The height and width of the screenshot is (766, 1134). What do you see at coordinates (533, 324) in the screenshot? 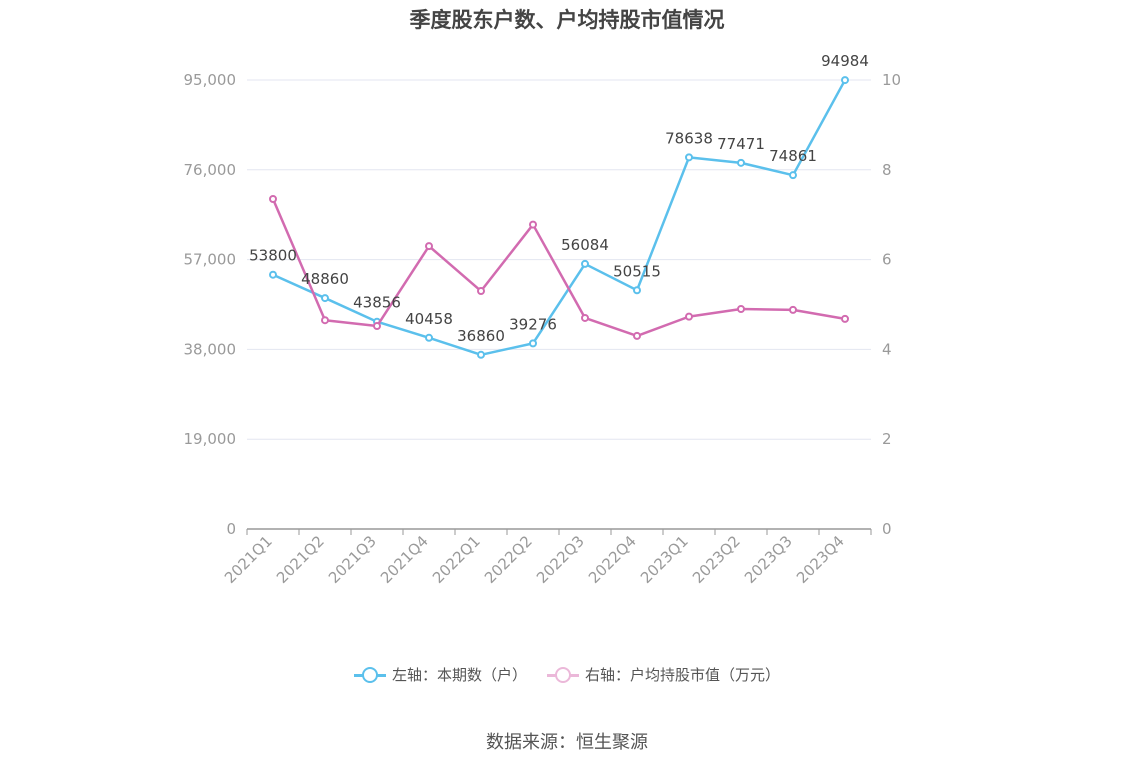
I see `data-label: 39276` at bounding box center [533, 324].